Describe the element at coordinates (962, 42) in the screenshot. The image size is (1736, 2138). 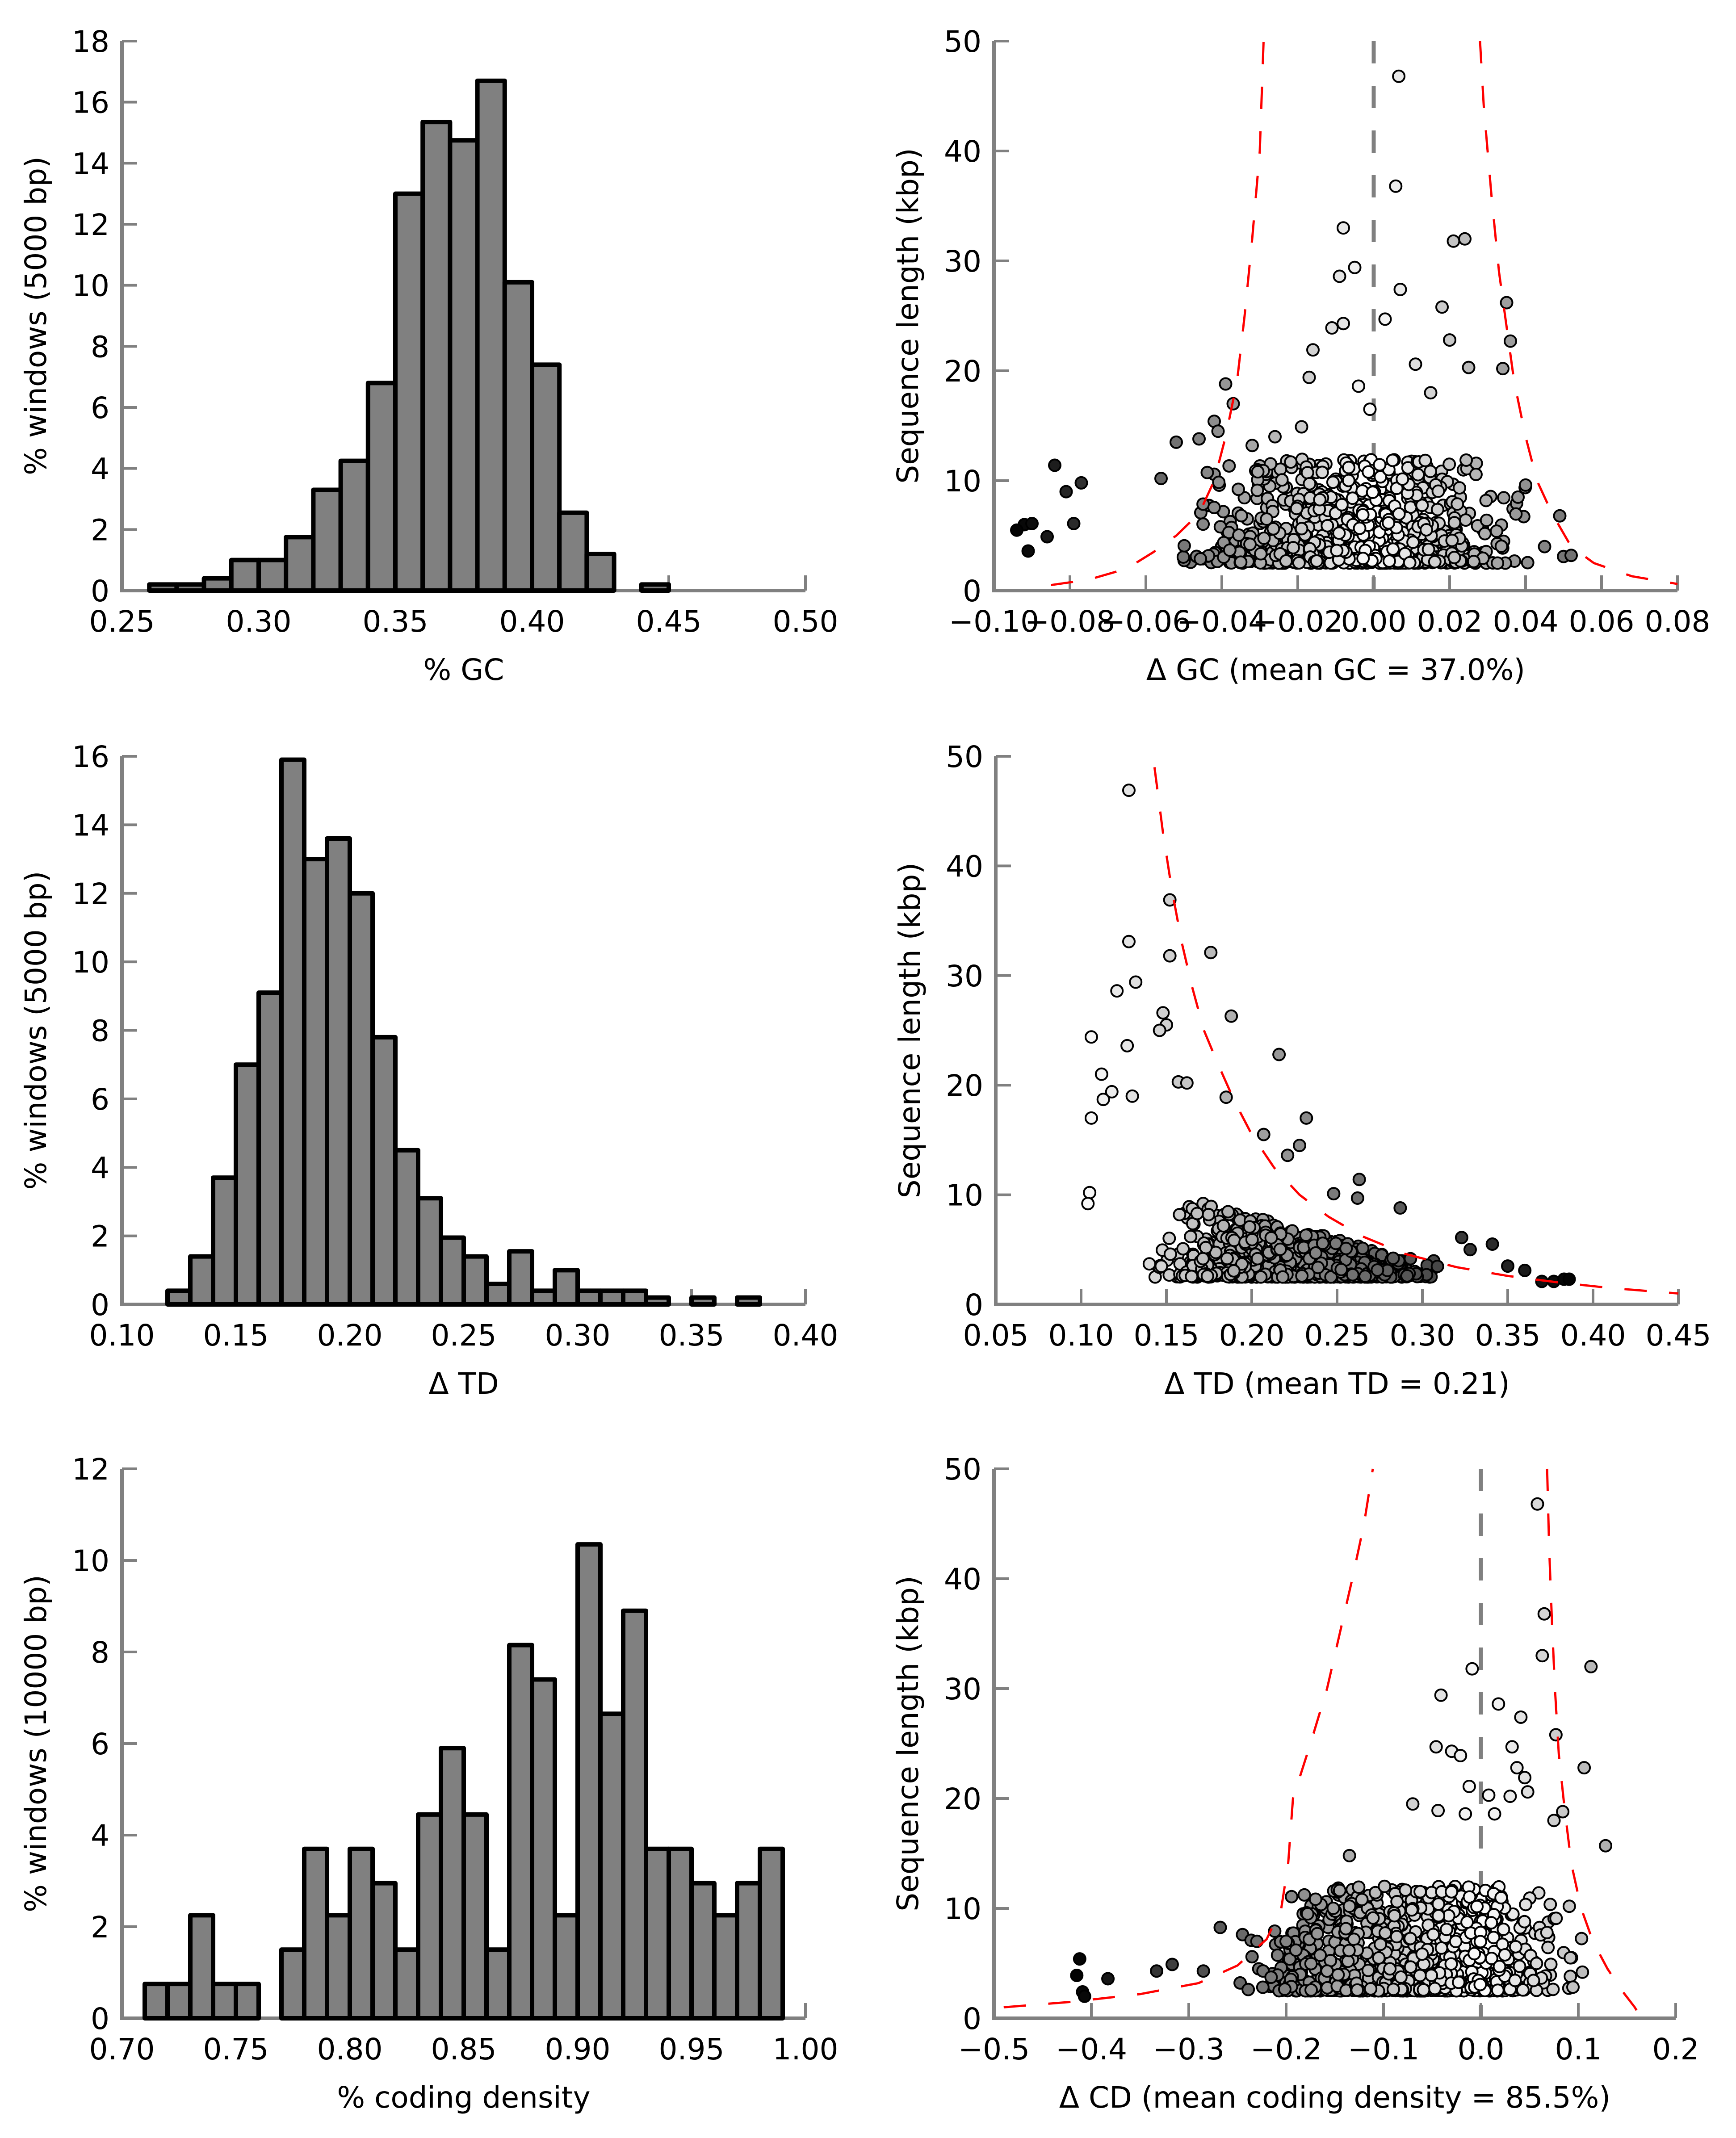
I see `y-tick-label: 50` at that location.